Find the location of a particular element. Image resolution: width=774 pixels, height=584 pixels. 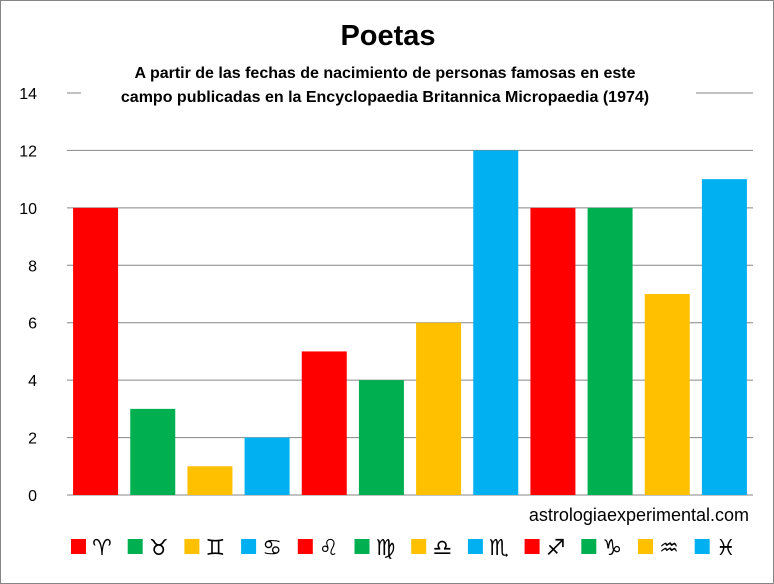

virgo-icon: ♍︎ is located at coordinates (386, 548).